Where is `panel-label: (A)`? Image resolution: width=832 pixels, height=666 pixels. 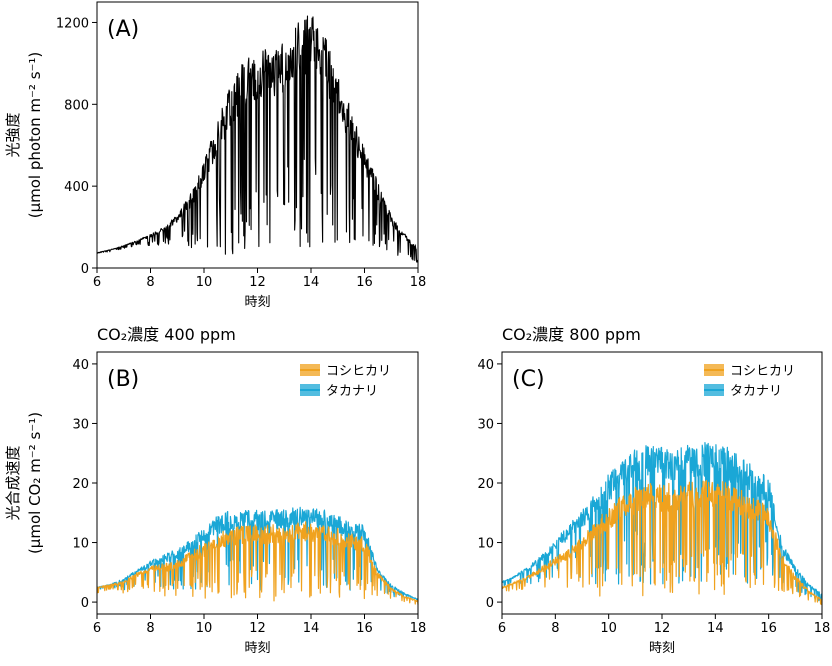 panel-label: (A) is located at coordinates (123, 29).